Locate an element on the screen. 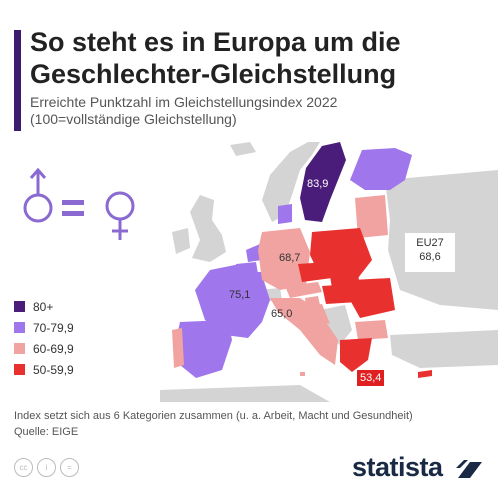 The height and width of the screenshot is (498, 498). male-symbol-circle is located at coordinates (38, 208).